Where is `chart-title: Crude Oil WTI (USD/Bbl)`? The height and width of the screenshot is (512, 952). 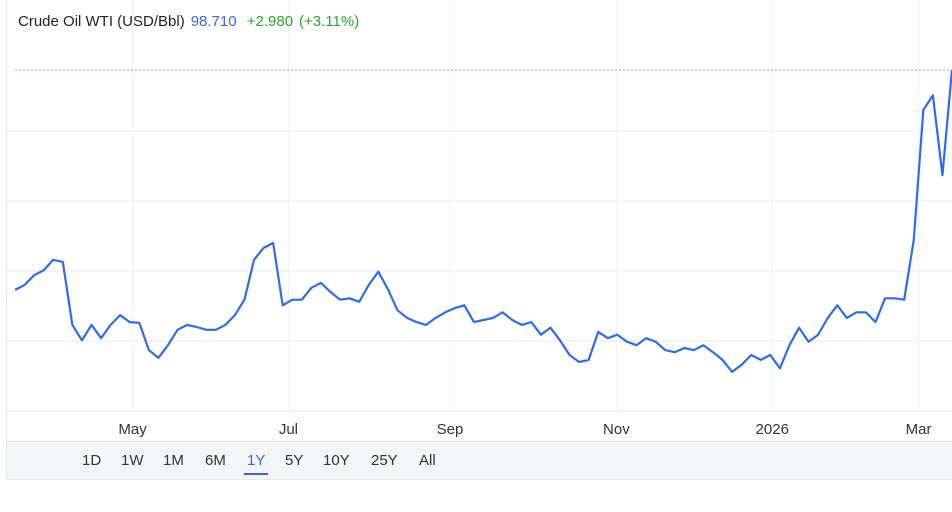 chart-title: Crude Oil WTI (USD/Bbl) is located at coordinates (101, 21).